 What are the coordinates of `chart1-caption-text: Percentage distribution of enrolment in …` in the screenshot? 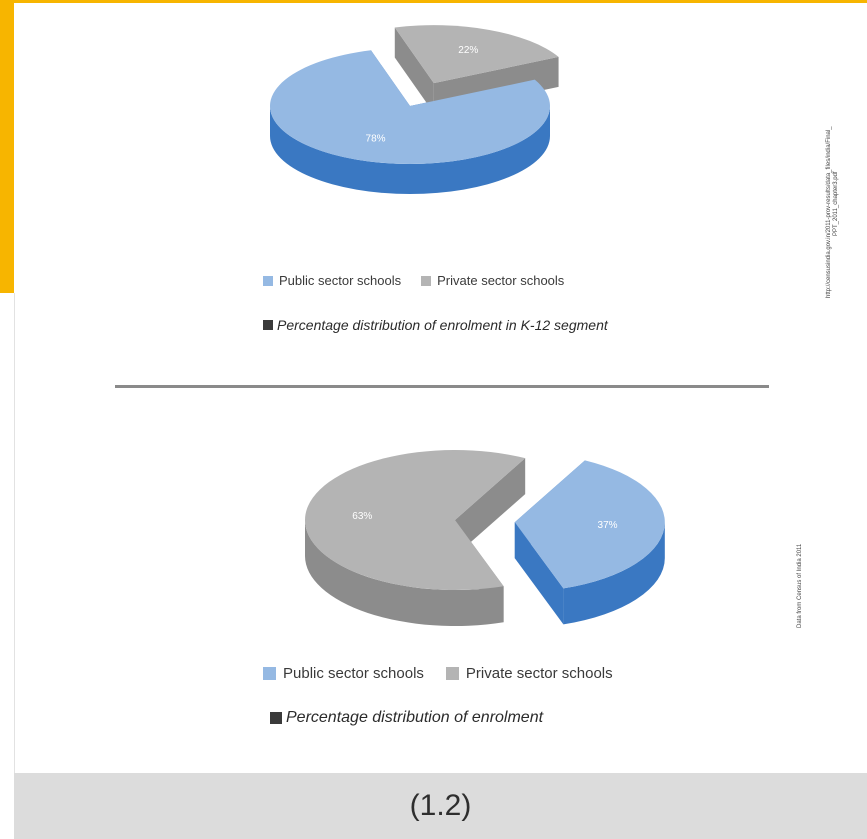 It's located at (442, 325).